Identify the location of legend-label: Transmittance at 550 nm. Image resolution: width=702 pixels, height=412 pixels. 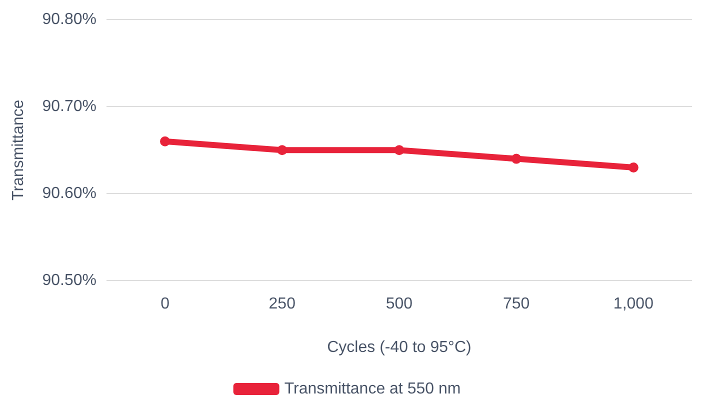
(372, 389).